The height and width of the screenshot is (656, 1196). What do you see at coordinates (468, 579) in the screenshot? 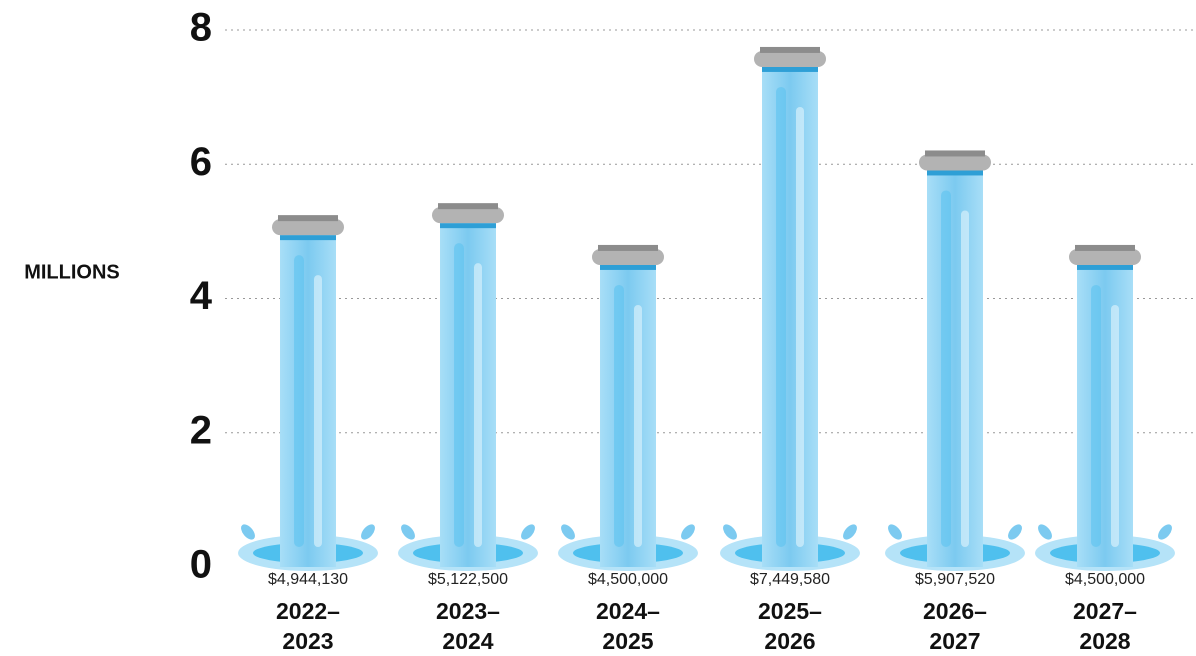
I see `value-label: $5,122,500` at bounding box center [468, 579].